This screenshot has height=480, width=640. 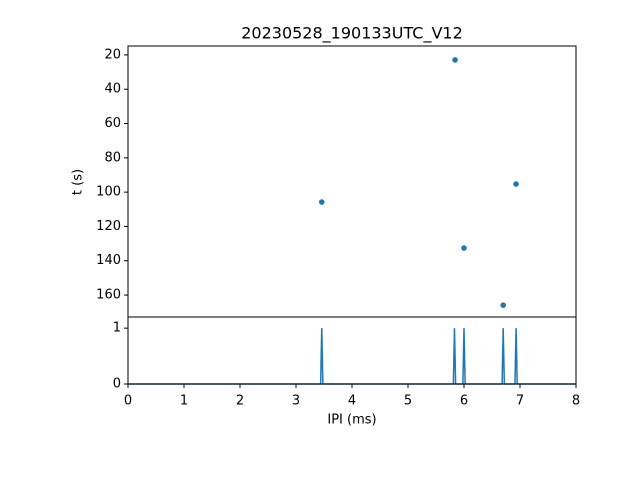 What do you see at coordinates (352, 34) in the screenshot?
I see `chart-title: 20230528_190133UTC_V12` at bounding box center [352, 34].